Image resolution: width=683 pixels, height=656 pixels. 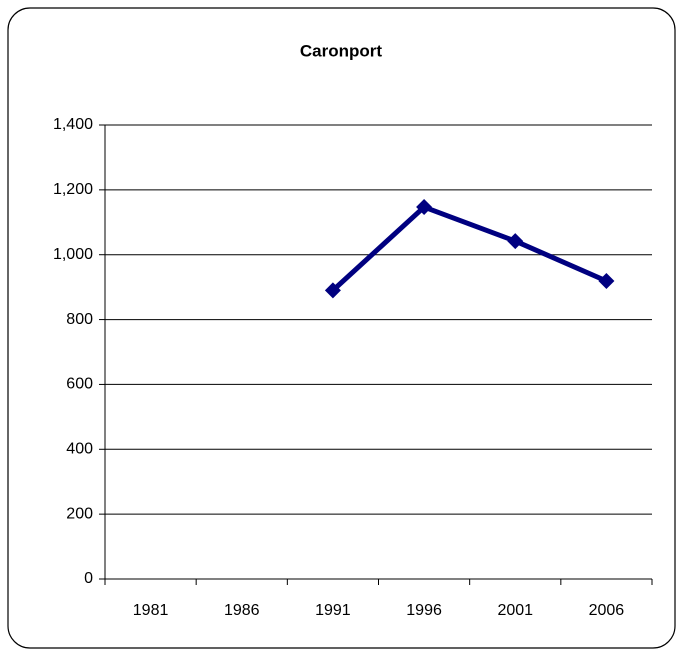 I want to click on y-tick-label: 400, so click(x=79, y=449).